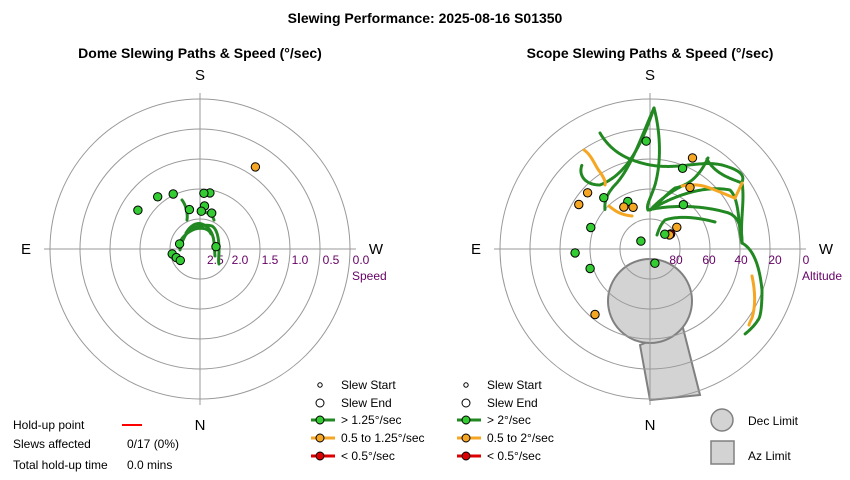 This screenshot has height=480, width=850. I want to click on dome-chart-title: Dome Slewing Paths & Speed (°/sec), so click(200, 53).